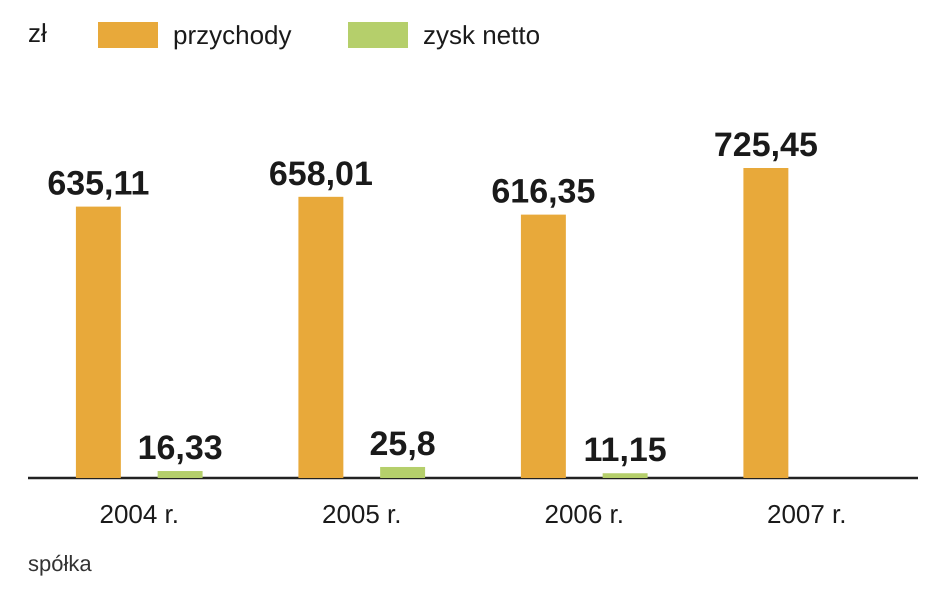  I want to click on data-label: 725,45, so click(766, 145).